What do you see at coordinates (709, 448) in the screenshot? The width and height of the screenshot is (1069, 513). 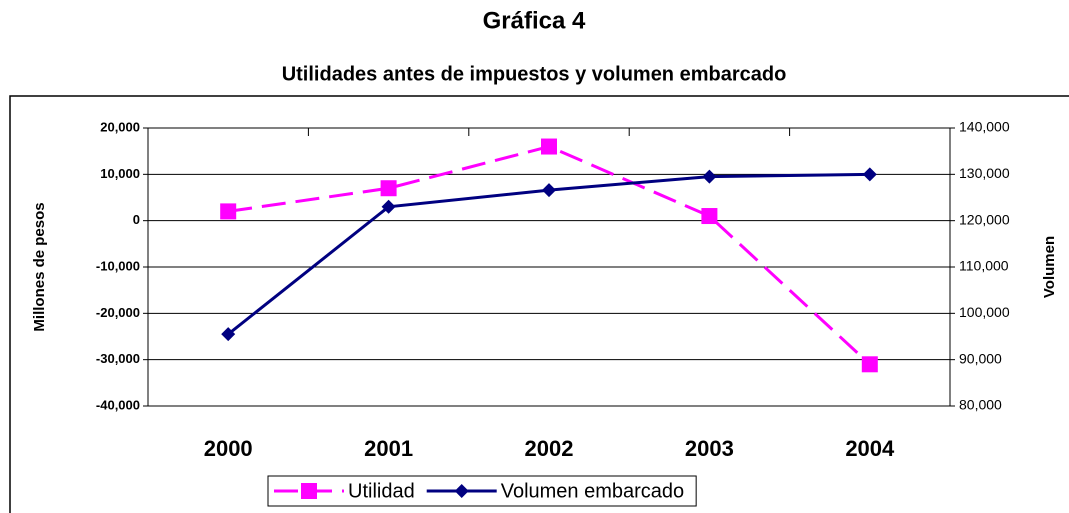 I see `x-tick-label: 2003` at bounding box center [709, 448].